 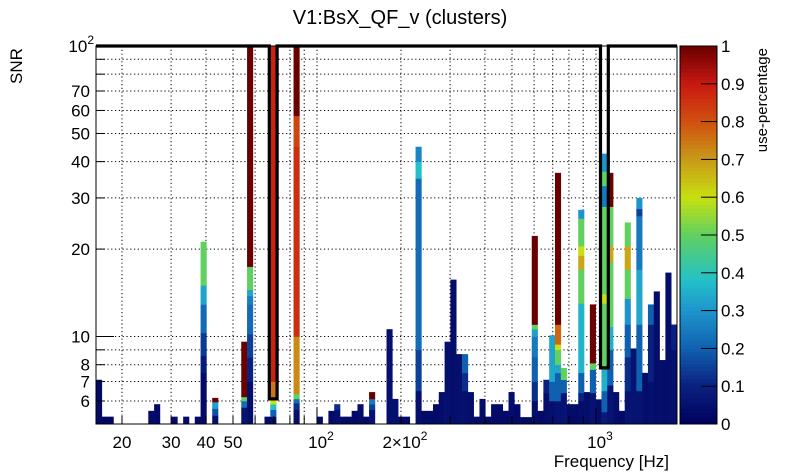 I want to click on y-tick-label: 8, so click(x=85, y=365).